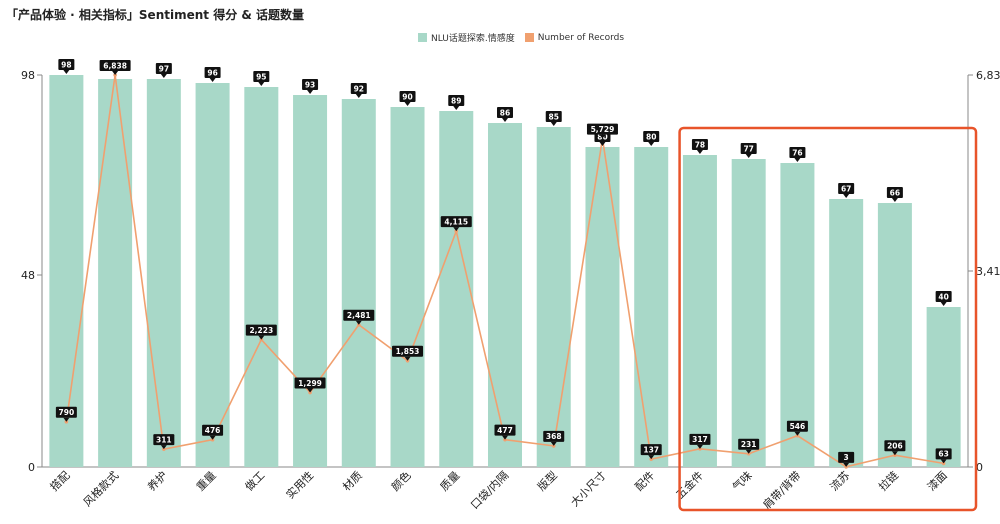  I want to click on line-value-label-text: 477, so click(505, 430).